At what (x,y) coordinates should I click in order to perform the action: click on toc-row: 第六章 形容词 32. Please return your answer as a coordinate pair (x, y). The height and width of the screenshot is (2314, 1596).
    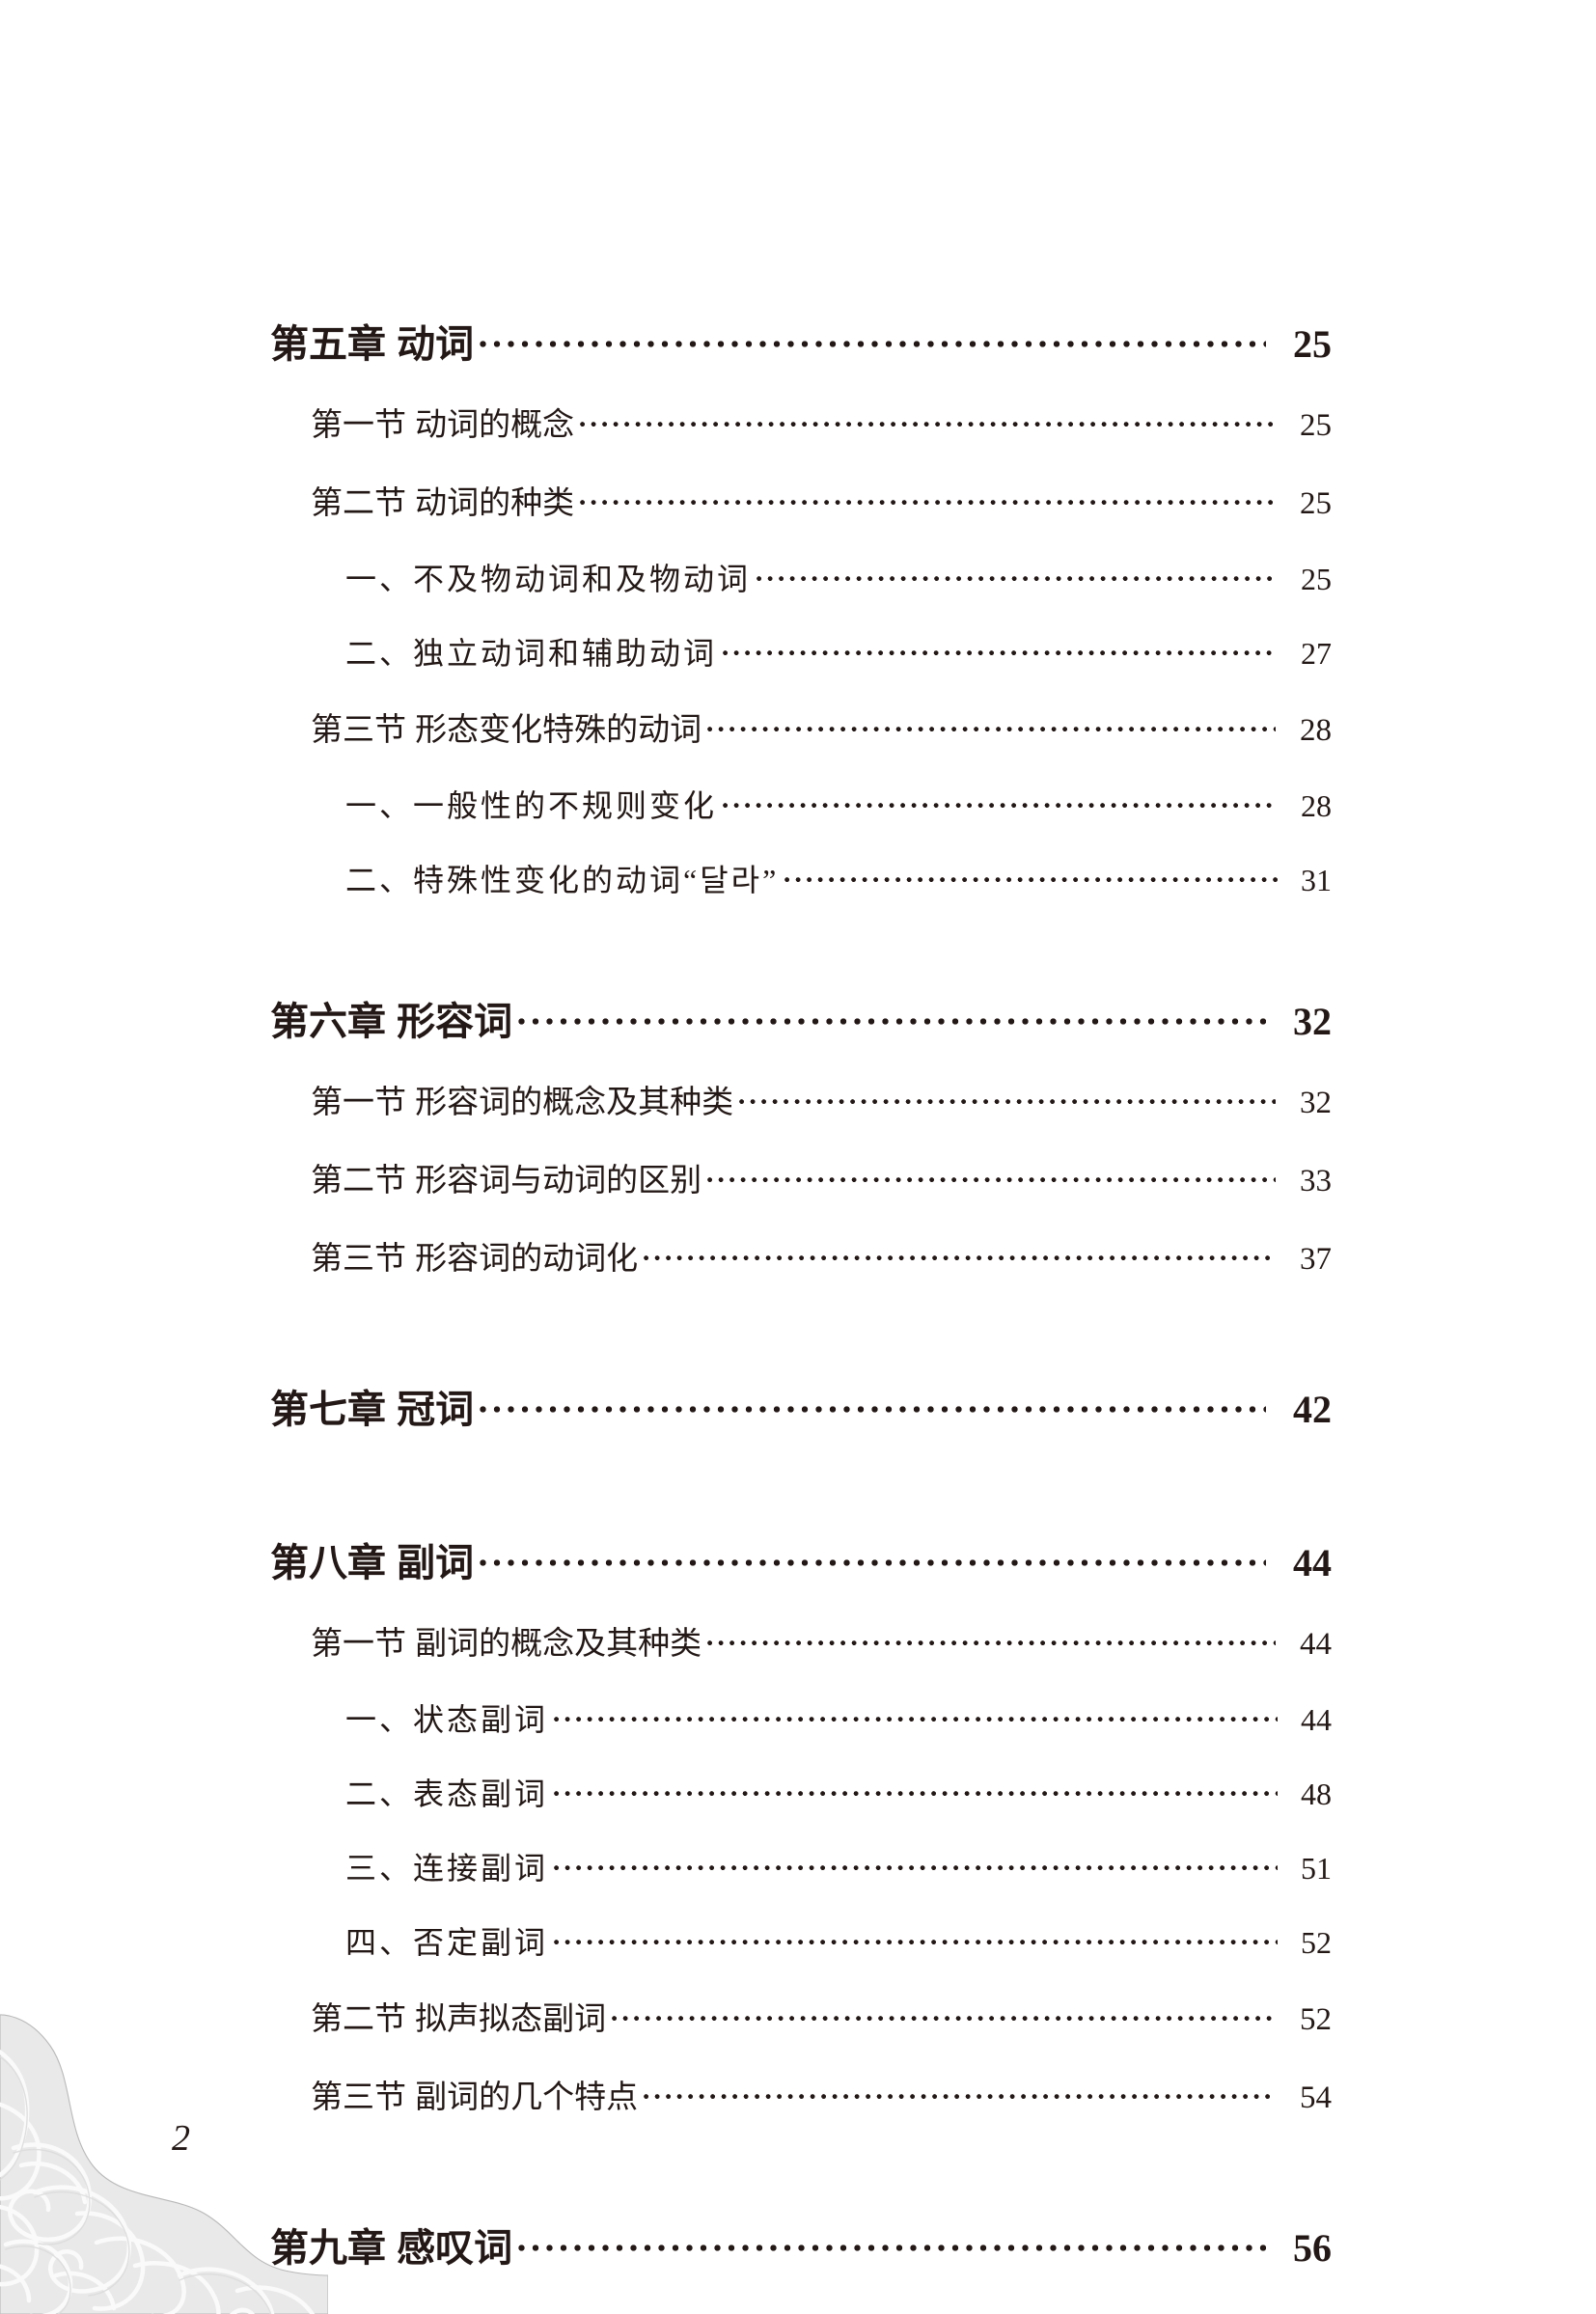
    Looking at the image, I should click on (801, 1019).